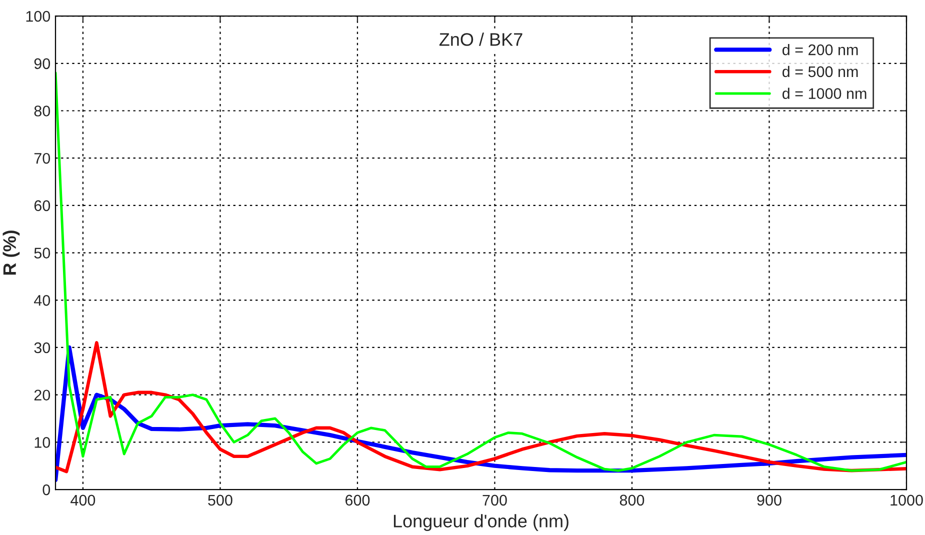  Describe the element at coordinates (824, 93) in the screenshot. I see `legend-label: d = 1000 nm` at that location.